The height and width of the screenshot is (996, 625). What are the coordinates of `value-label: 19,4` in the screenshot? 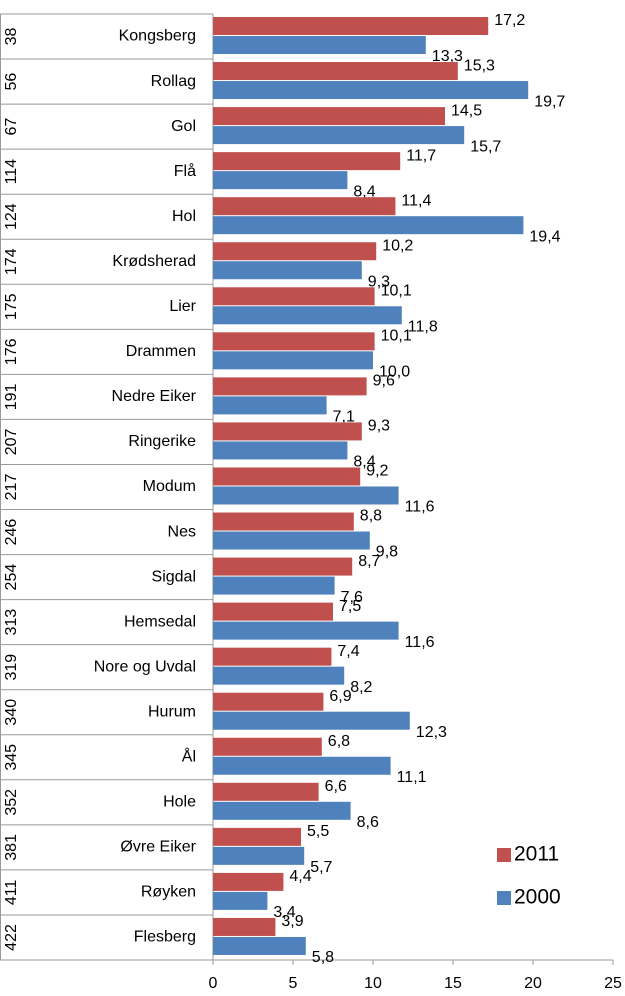 It's located at (544, 236).